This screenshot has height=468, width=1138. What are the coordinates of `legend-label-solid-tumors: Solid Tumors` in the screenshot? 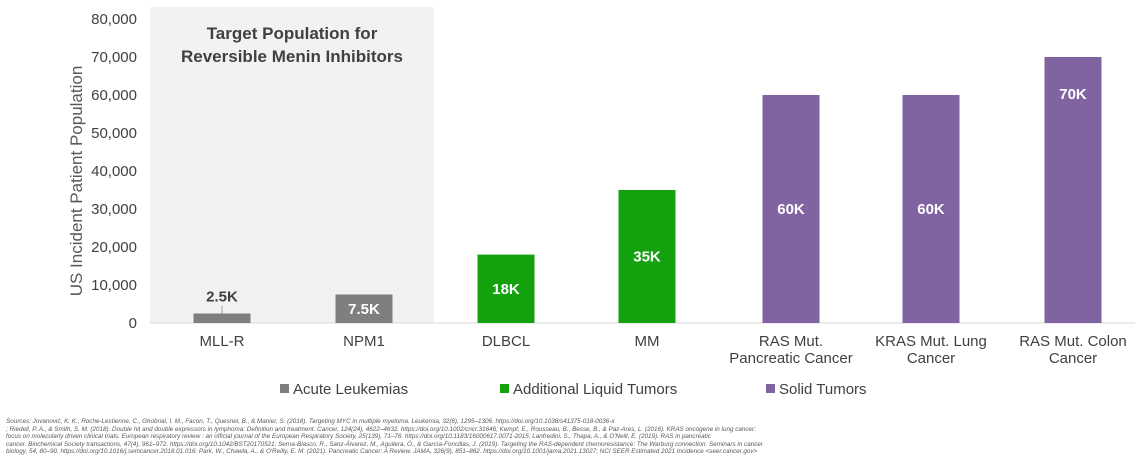 It's located at (823, 389).